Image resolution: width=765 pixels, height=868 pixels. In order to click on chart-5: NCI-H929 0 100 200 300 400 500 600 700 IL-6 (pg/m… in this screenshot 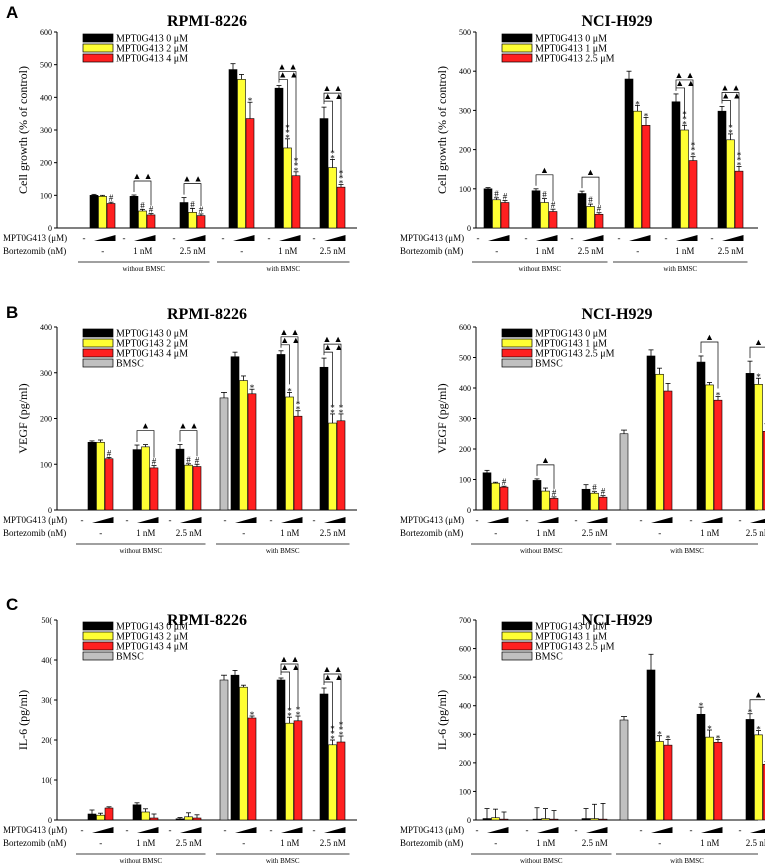, I will do `click(582, 738)`.